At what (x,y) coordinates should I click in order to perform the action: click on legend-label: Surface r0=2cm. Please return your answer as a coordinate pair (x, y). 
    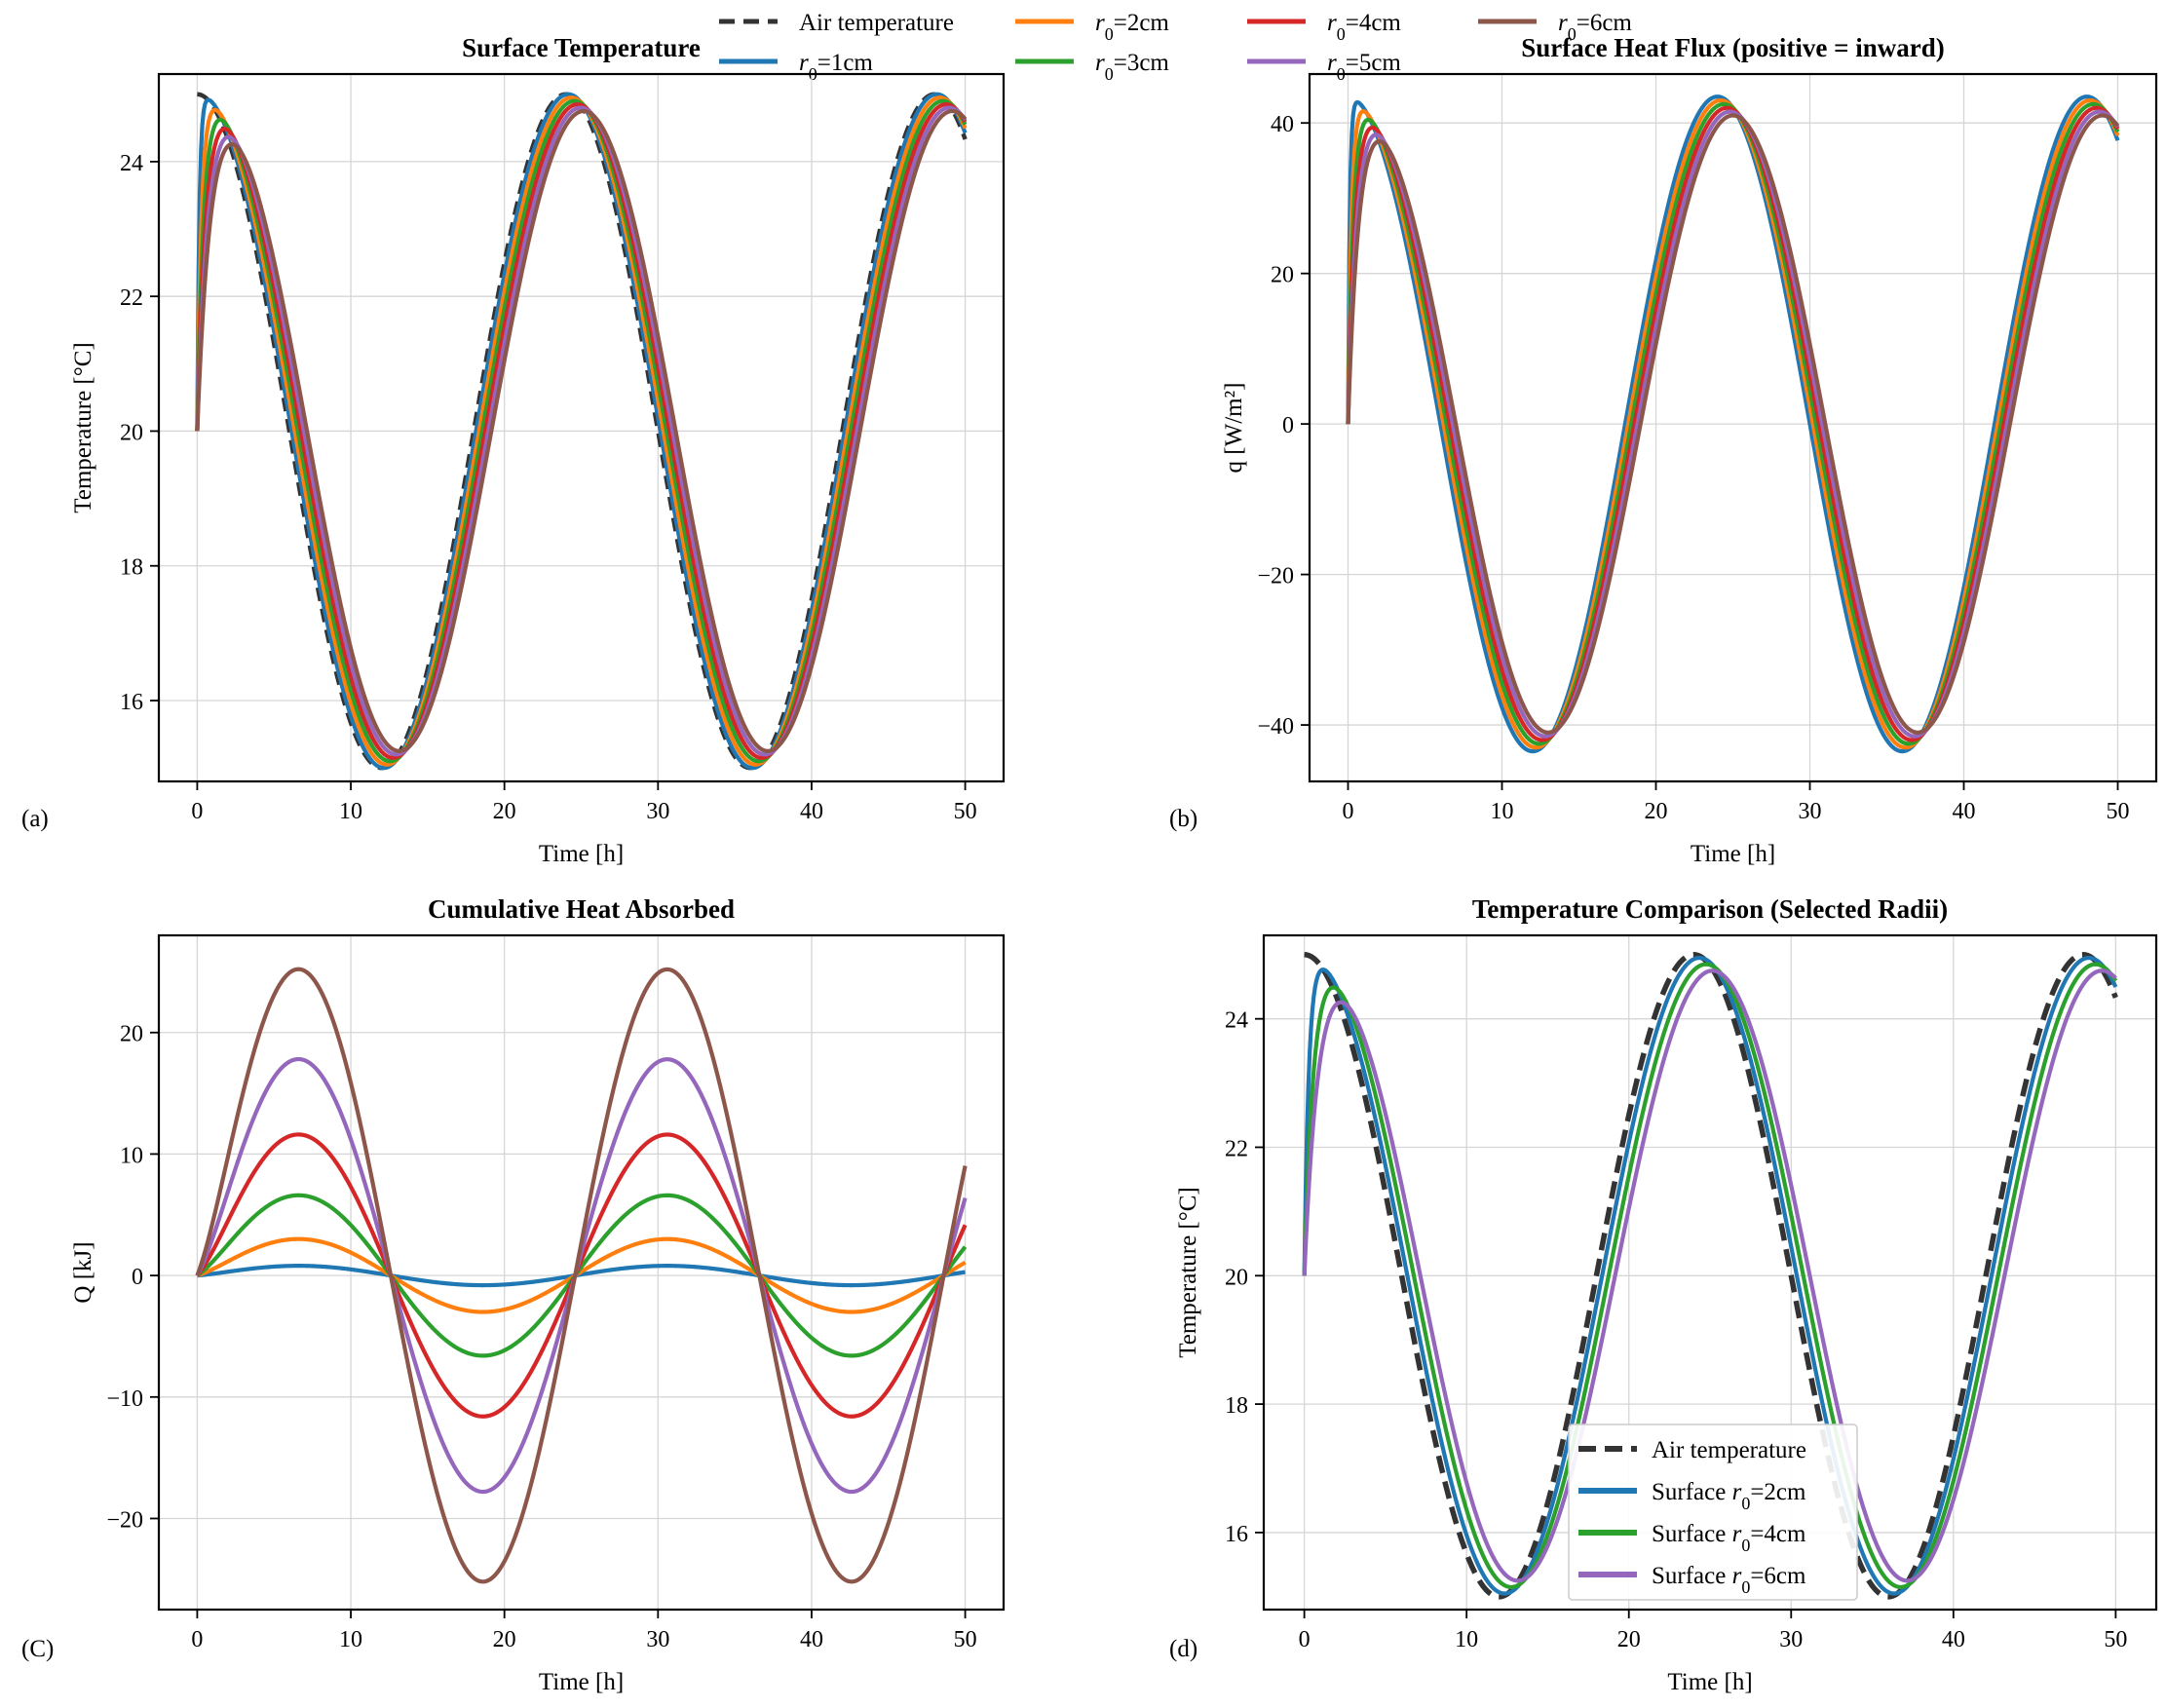
    Looking at the image, I should click on (1729, 1496).